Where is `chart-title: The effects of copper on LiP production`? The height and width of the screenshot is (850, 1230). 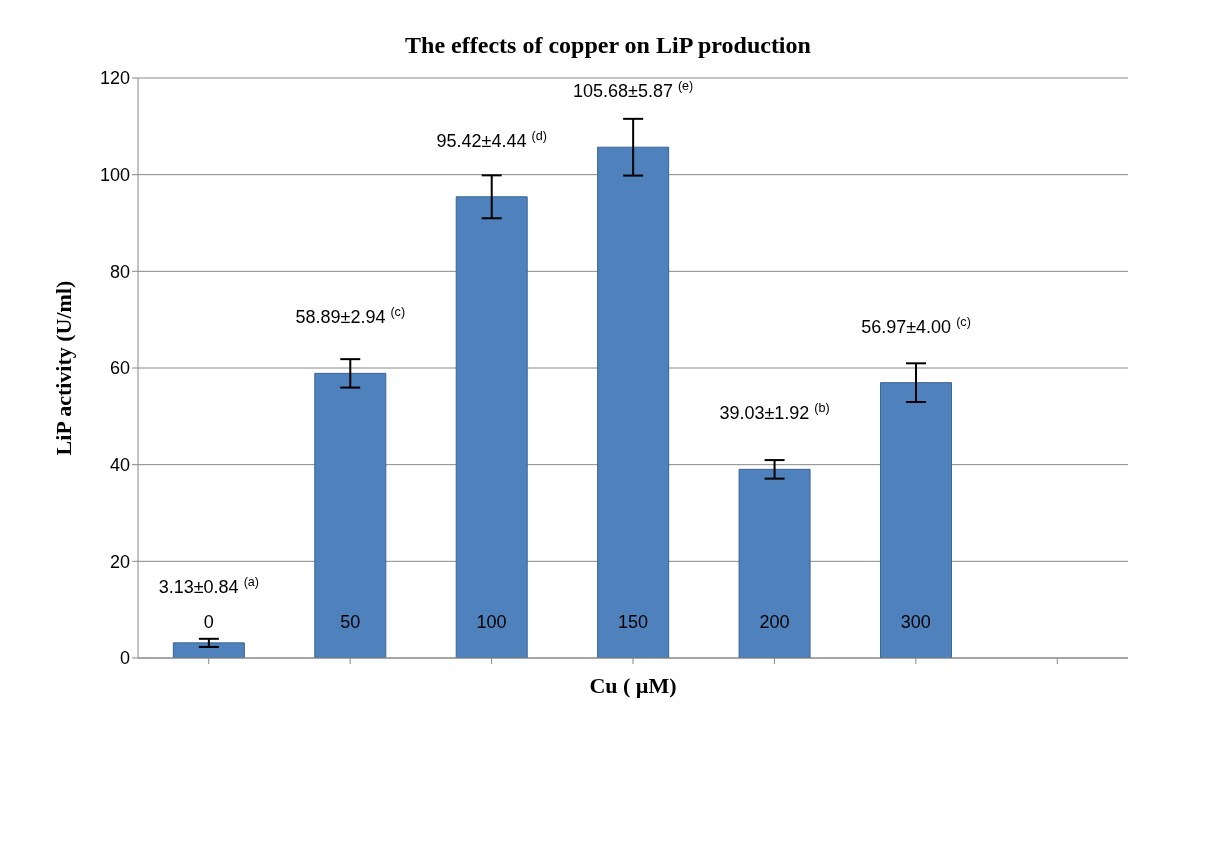 chart-title: The effects of copper on LiP production is located at coordinates (608, 45).